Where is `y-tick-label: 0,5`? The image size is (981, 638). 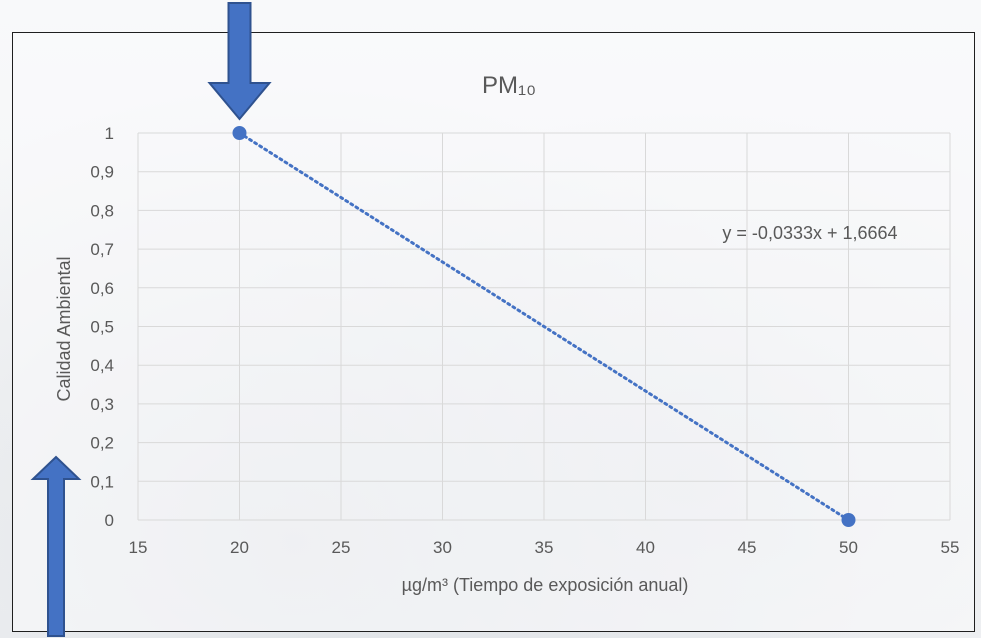
y-tick-label: 0,5 is located at coordinates (102, 327).